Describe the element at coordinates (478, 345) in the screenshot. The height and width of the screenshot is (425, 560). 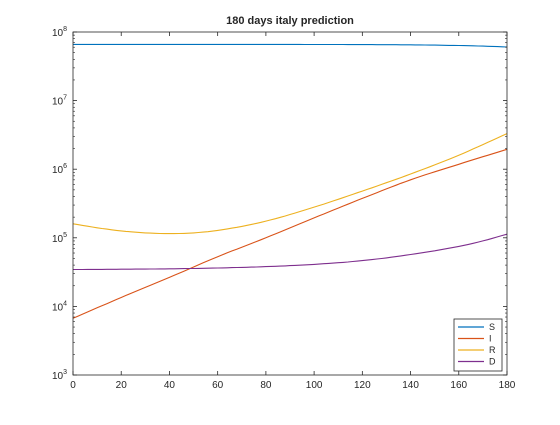
I see `legend-box` at that location.